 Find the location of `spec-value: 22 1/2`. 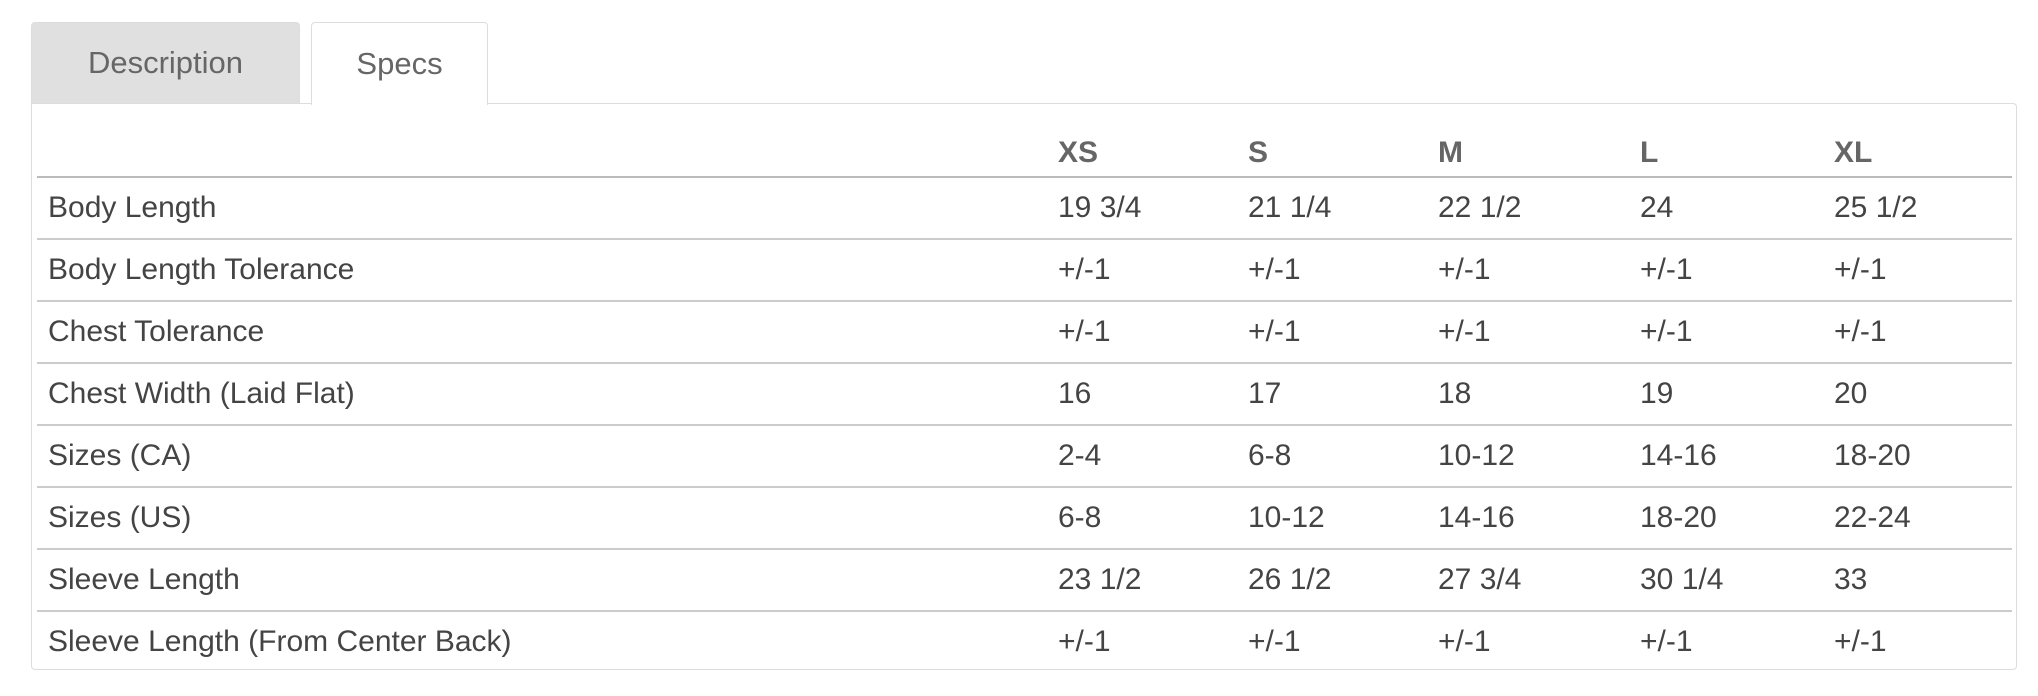

spec-value: 22 1/2 is located at coordinates (1539, 208).